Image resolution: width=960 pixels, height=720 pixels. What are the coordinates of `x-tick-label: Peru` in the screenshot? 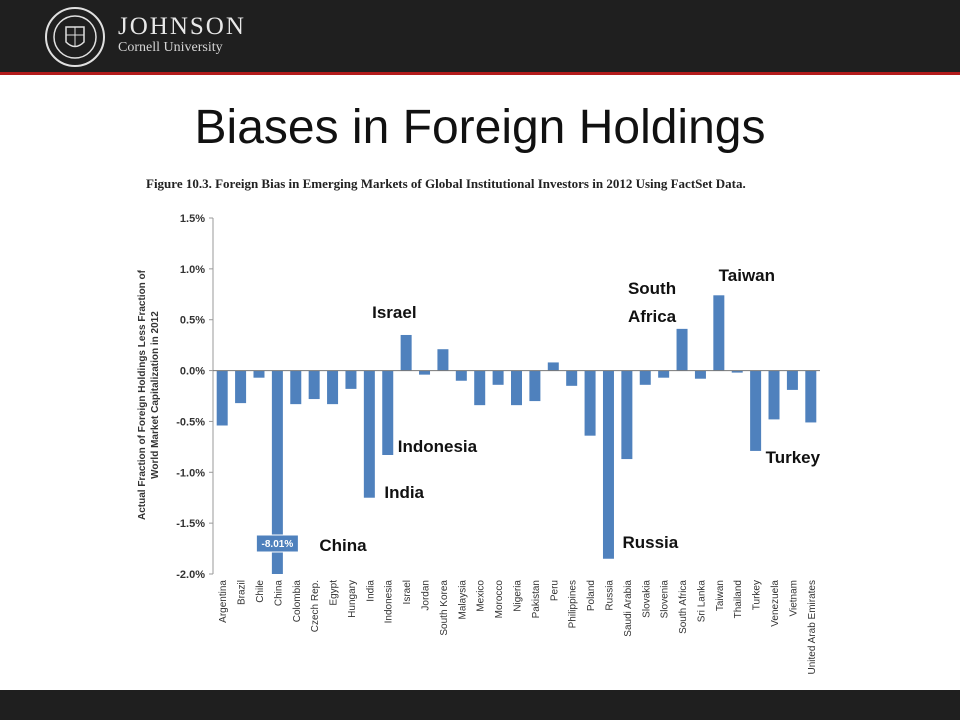 It's located at (554, 590).